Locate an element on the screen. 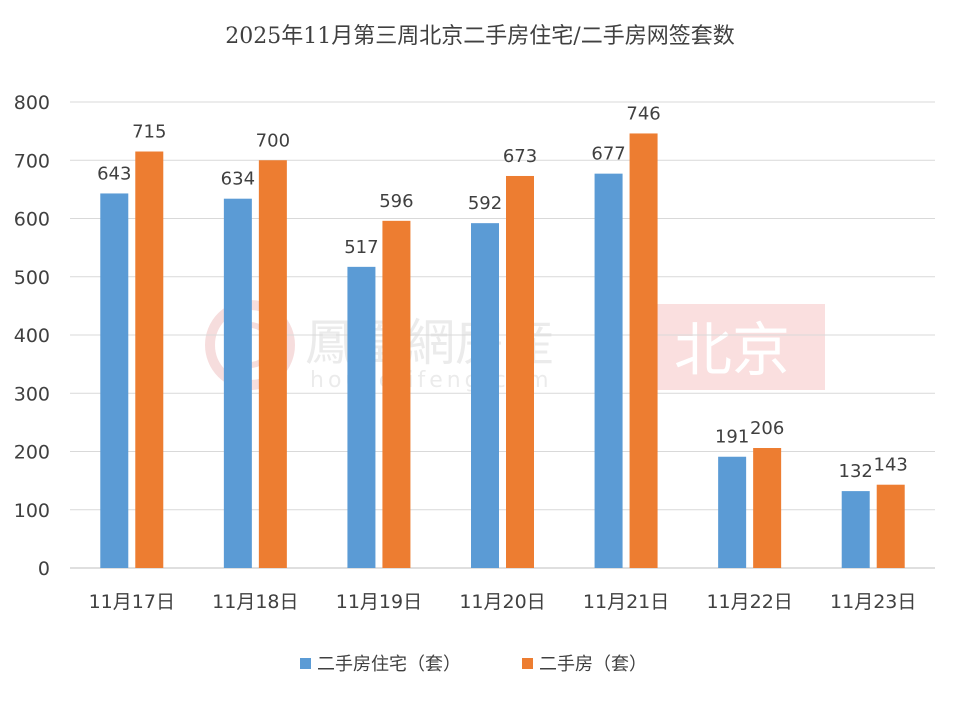 The image size is (960, 704). y-tick-label: 100 is located at coordinates (32, 511).